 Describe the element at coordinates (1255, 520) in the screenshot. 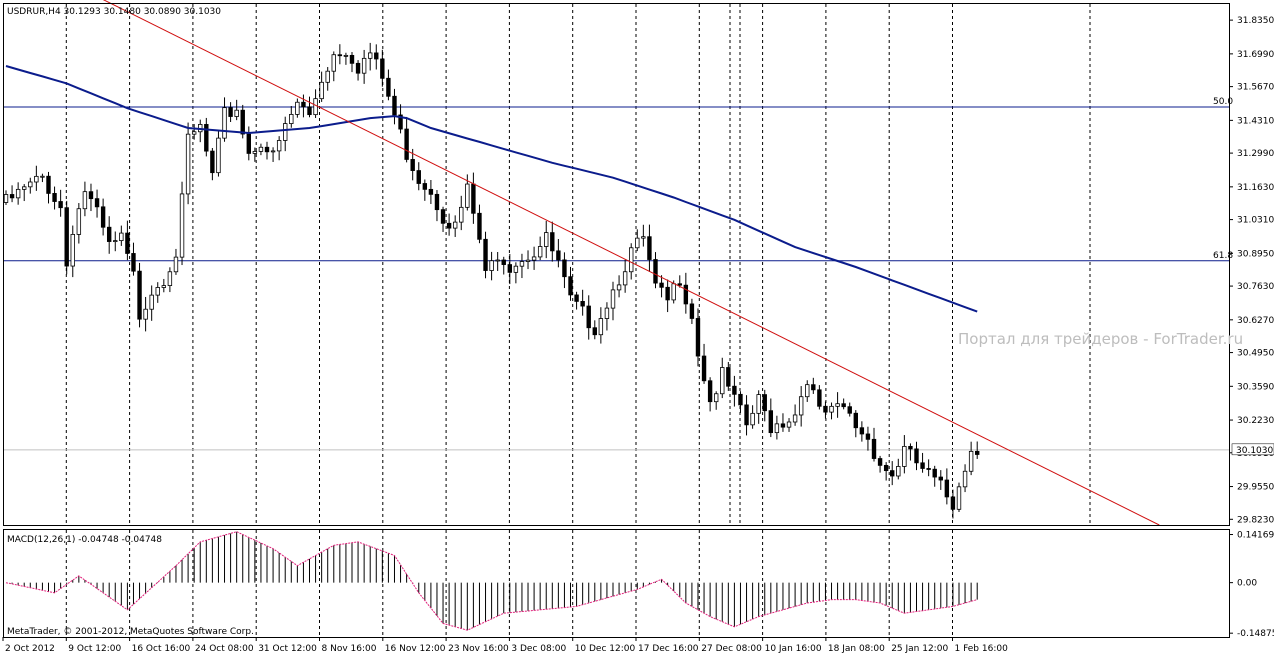

I see `price-label: 29.8230` at that location.